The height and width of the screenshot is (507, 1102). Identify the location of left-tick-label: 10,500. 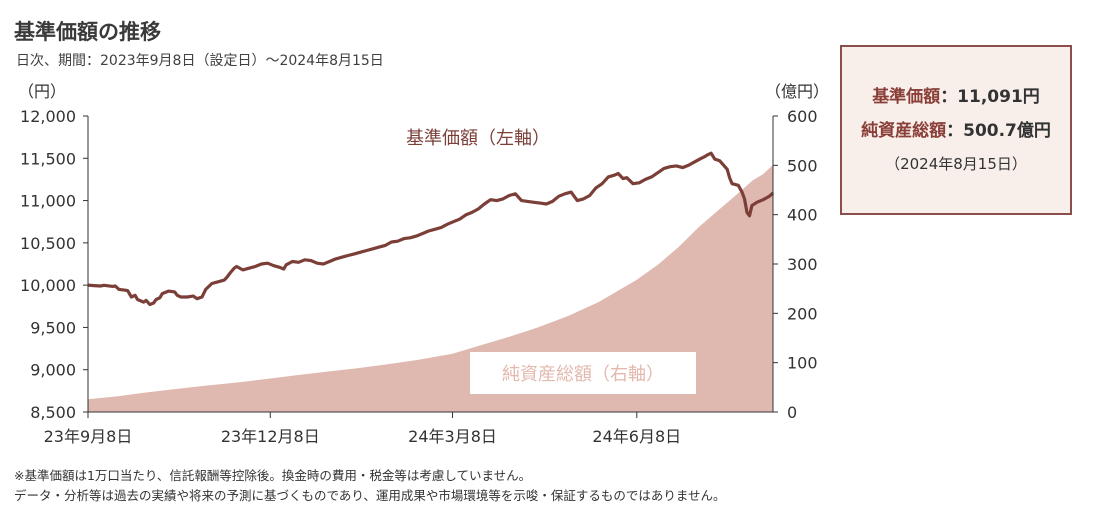
(48, 243).